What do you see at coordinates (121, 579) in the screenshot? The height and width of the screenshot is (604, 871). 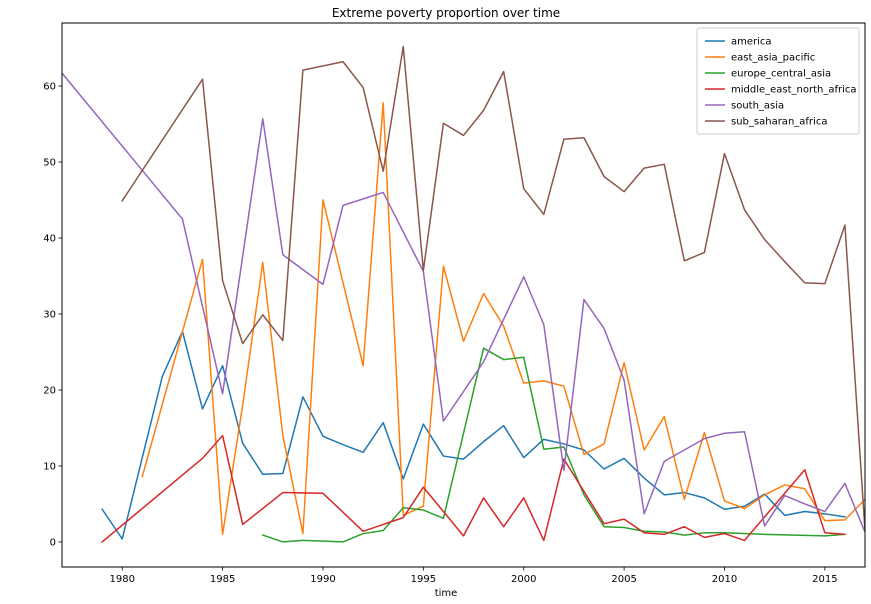 I see `x-tick-label: 1980` at bounding box center [121, 579].